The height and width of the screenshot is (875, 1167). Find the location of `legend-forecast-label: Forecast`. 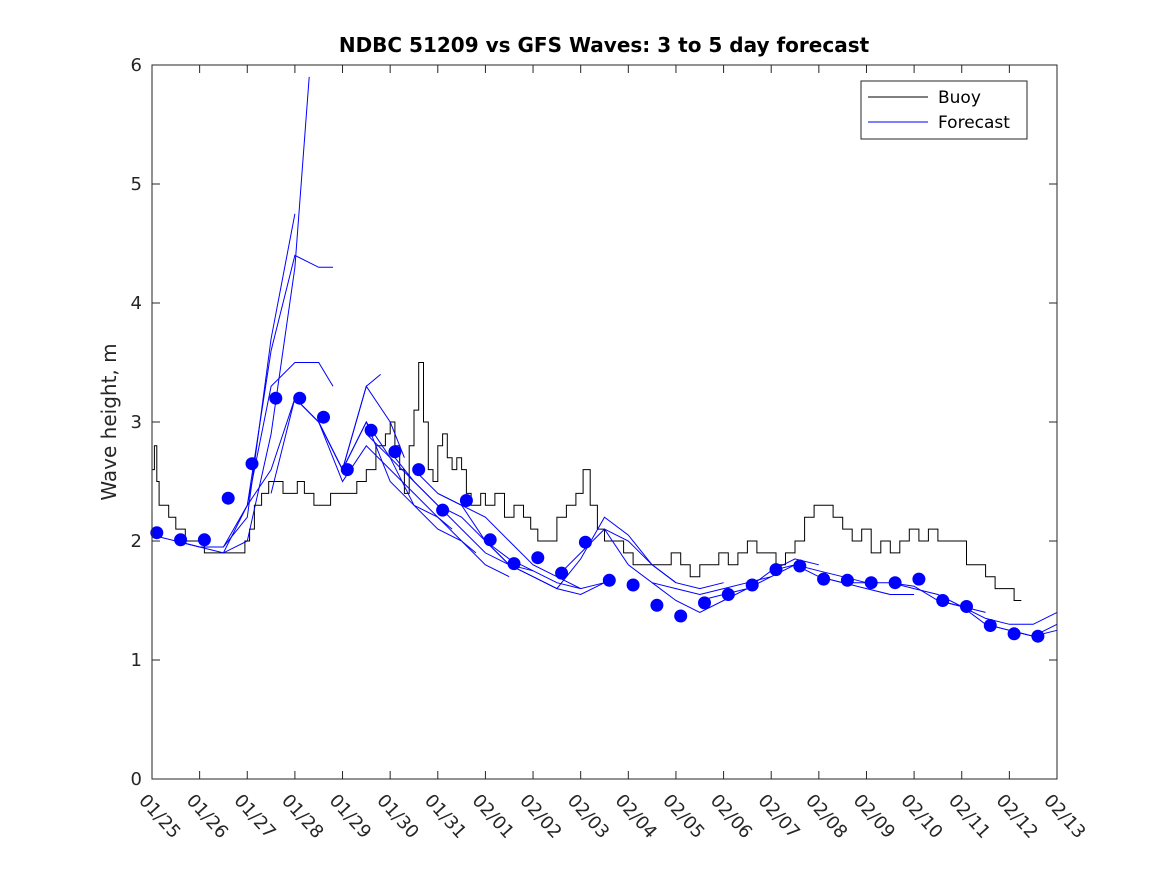

legend-forecast-label: Forecast is located at coordinates (974, 123).